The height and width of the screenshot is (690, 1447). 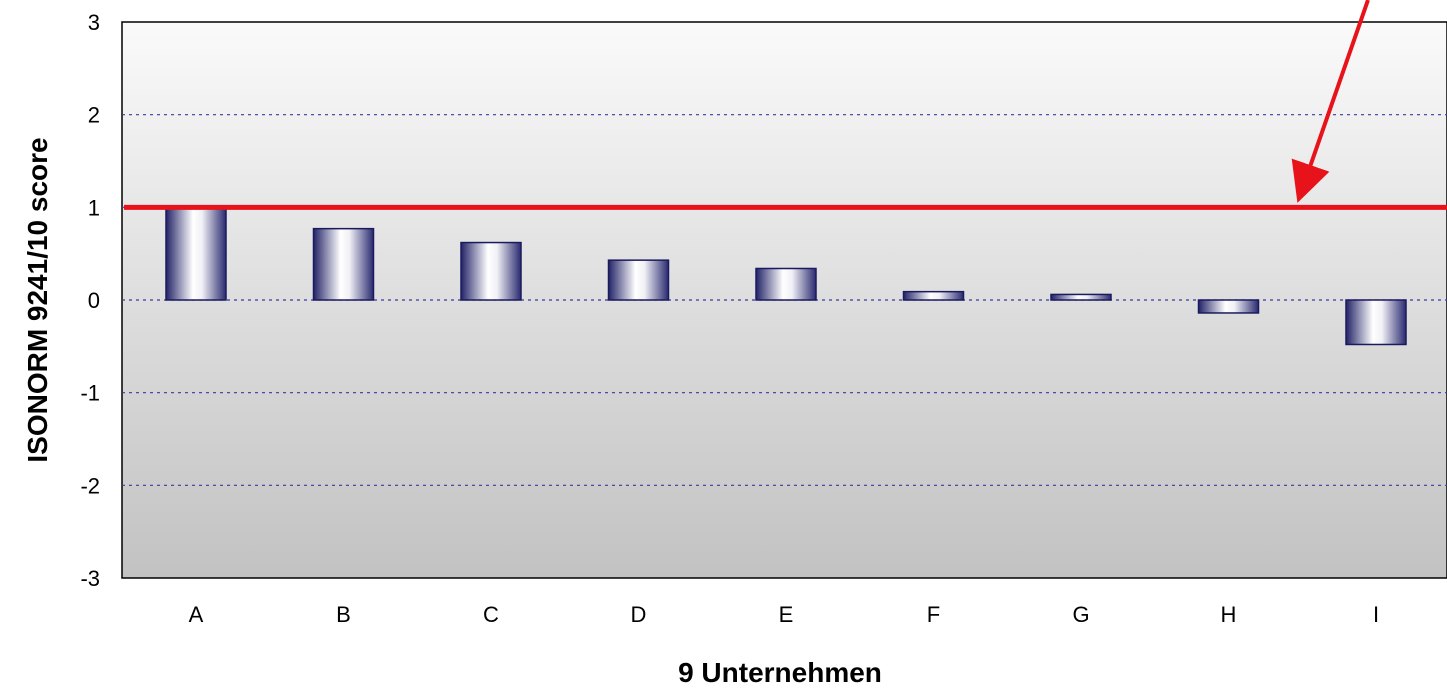 I want to click on x-axis-title: 9 Unternehmen, so click(x=780, y=672).